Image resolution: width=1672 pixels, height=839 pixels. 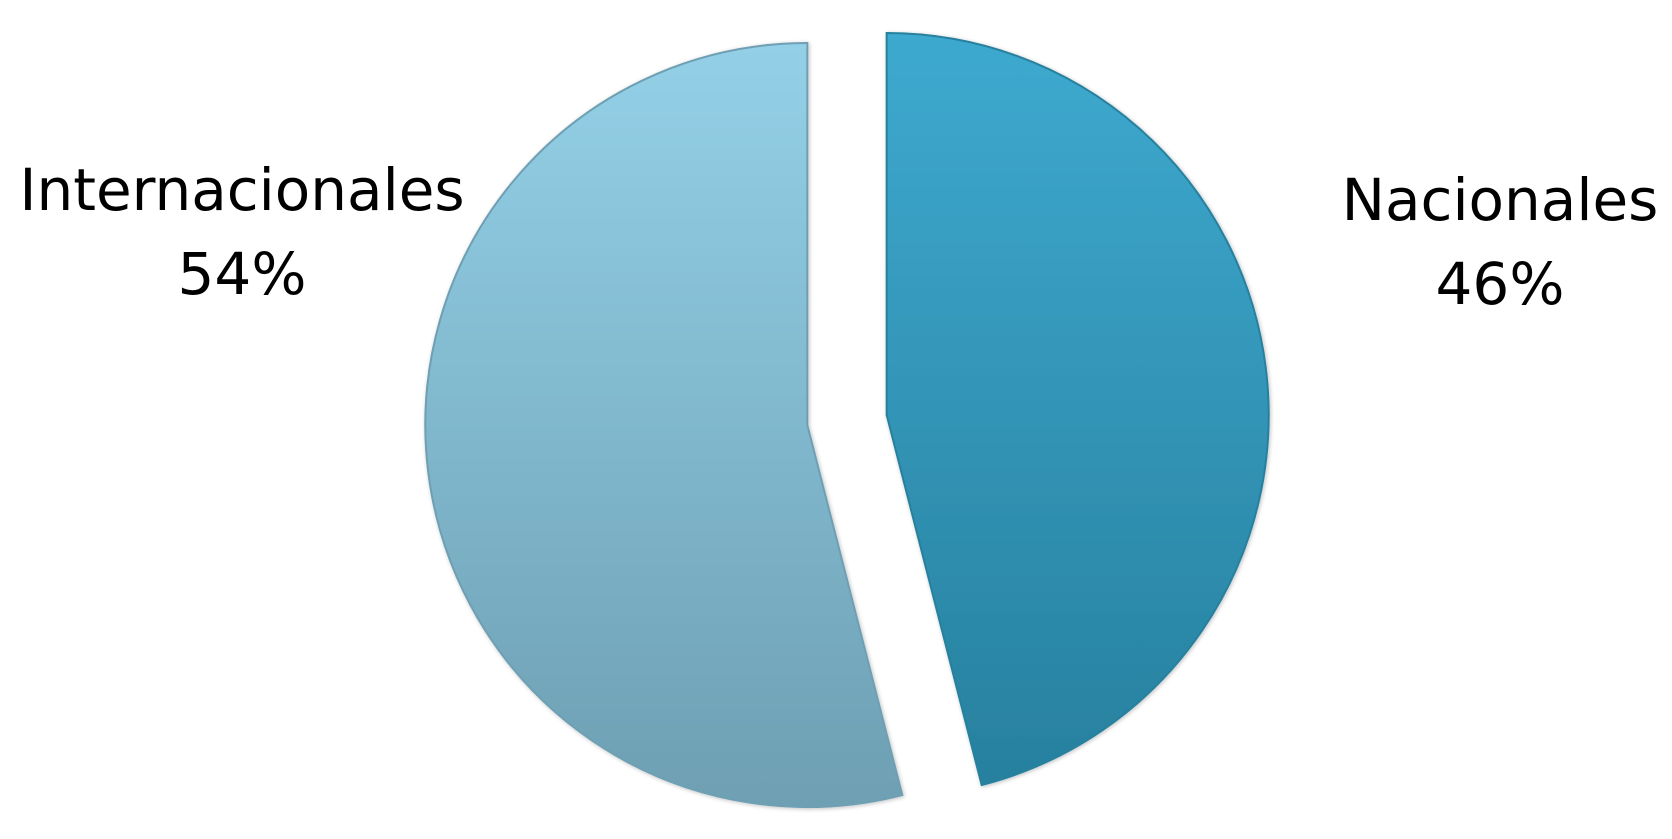 I want to click on slice-label-nacionales: Nacionales, so click(x=1500, y=200).